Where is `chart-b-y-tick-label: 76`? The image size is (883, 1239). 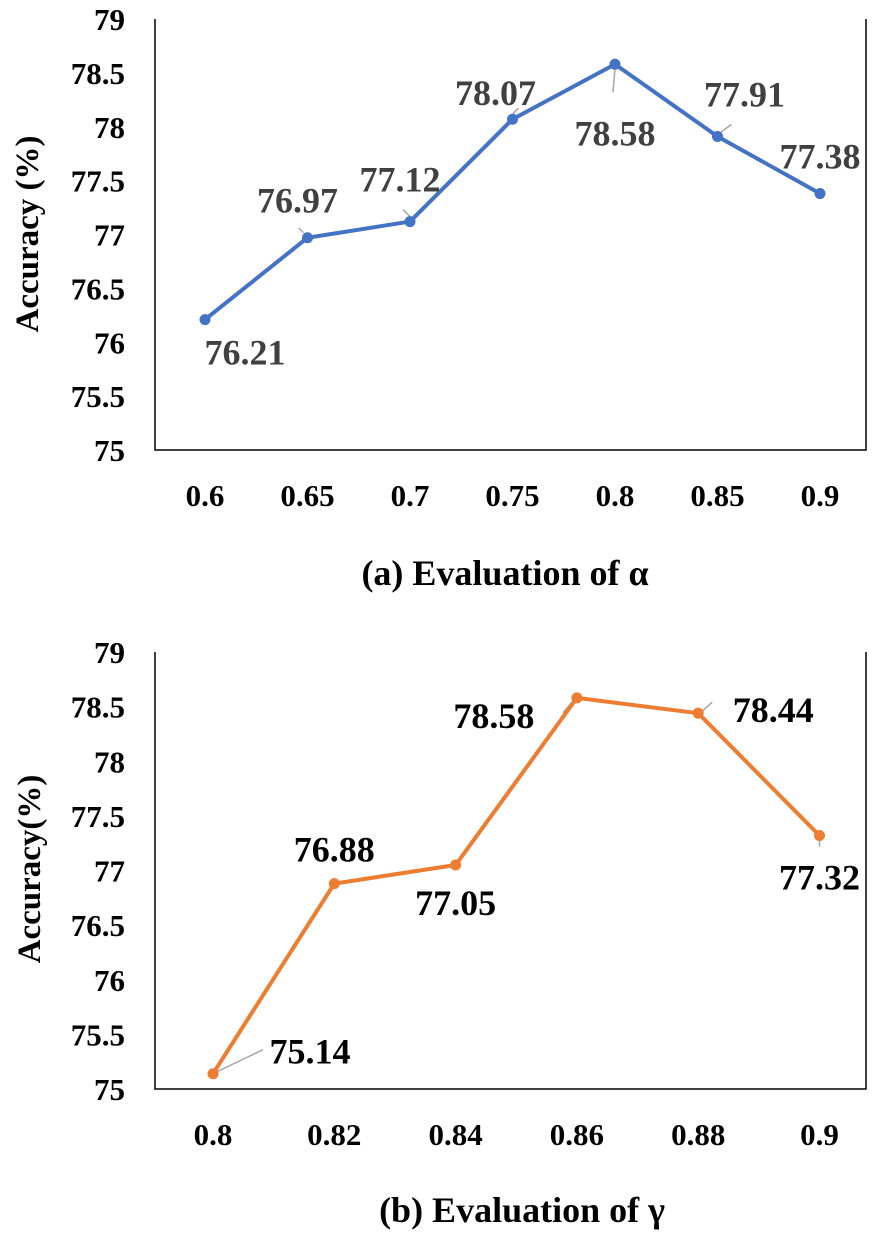
chart-b-y-tick-label: 76 is located at coordinates (109, 980).